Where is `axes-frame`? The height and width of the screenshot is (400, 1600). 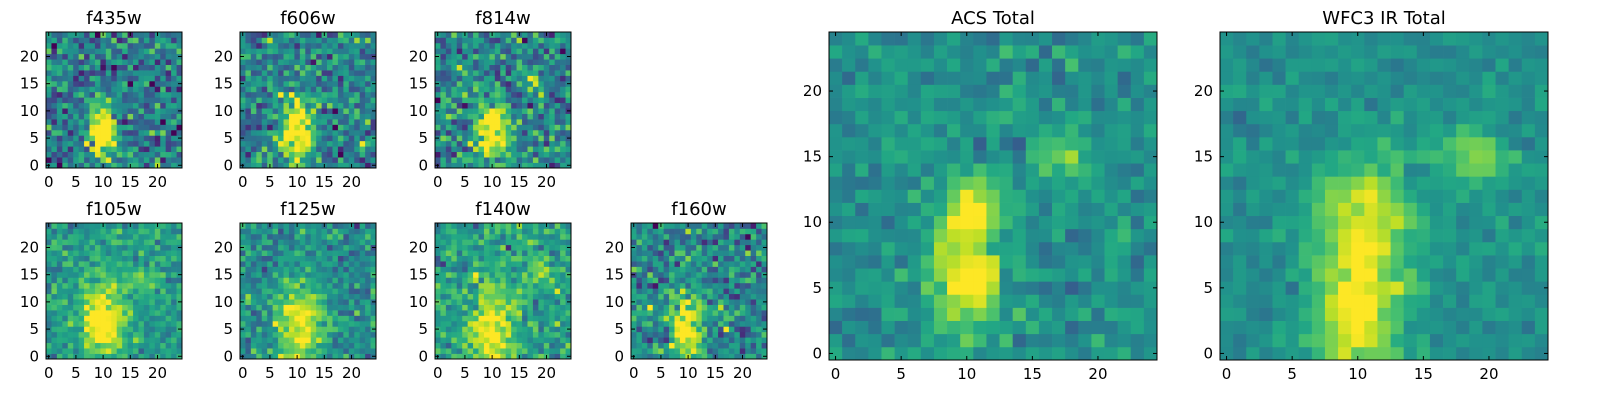 axes-frame is located at coordinates (699, 291).